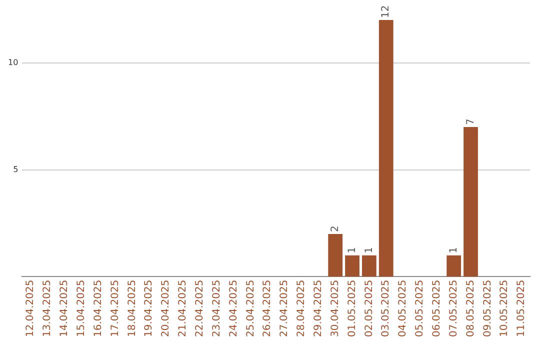 The width and height of the screenshot is (540, 340). What do you see at coordinates (386, 11) in the screenshot?
I see `data-label: 12` at bounding box center [386, 11].